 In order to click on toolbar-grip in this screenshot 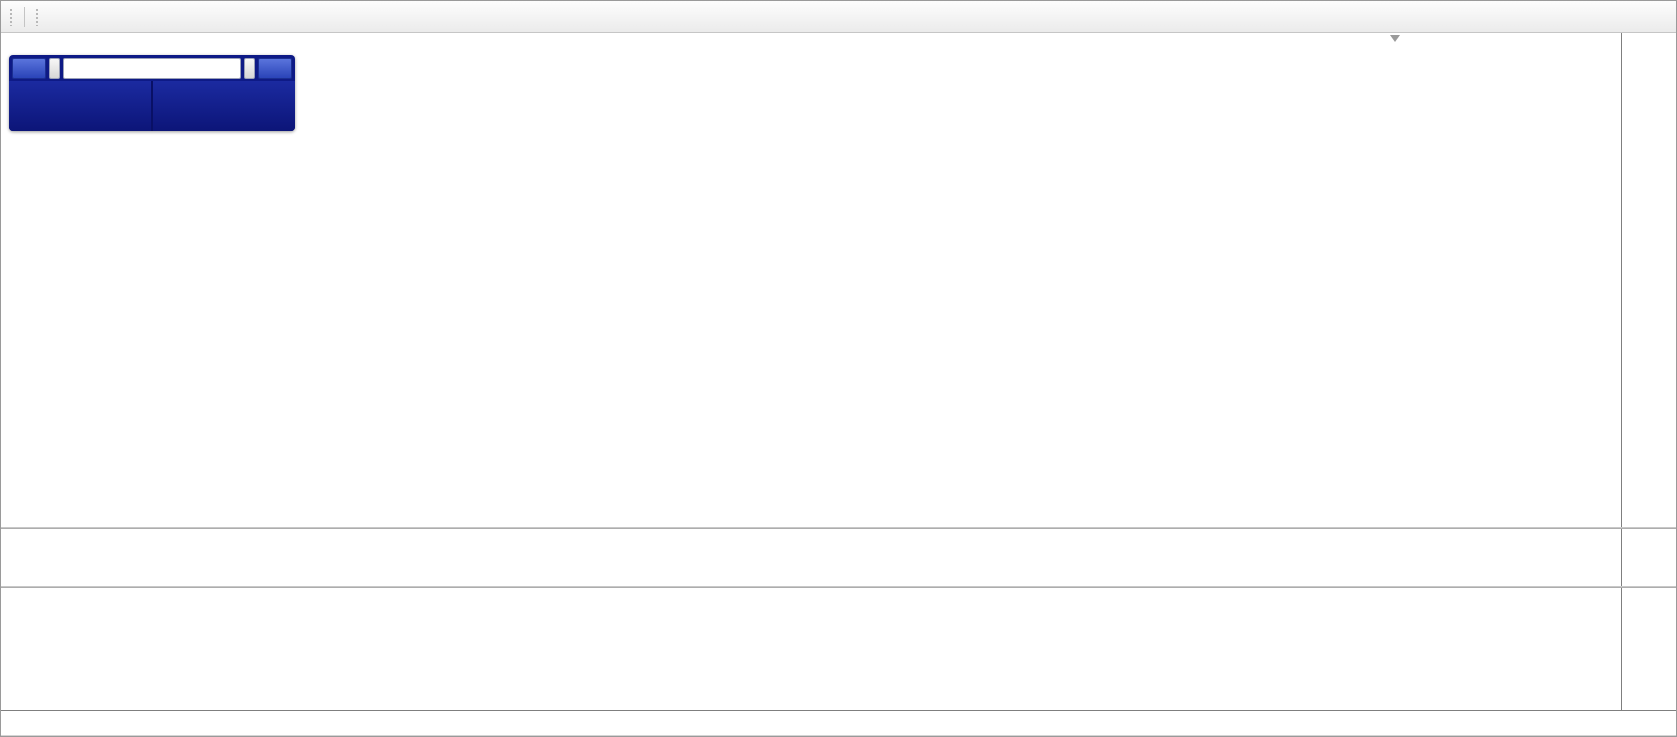, I will do `click(11, 16)`.